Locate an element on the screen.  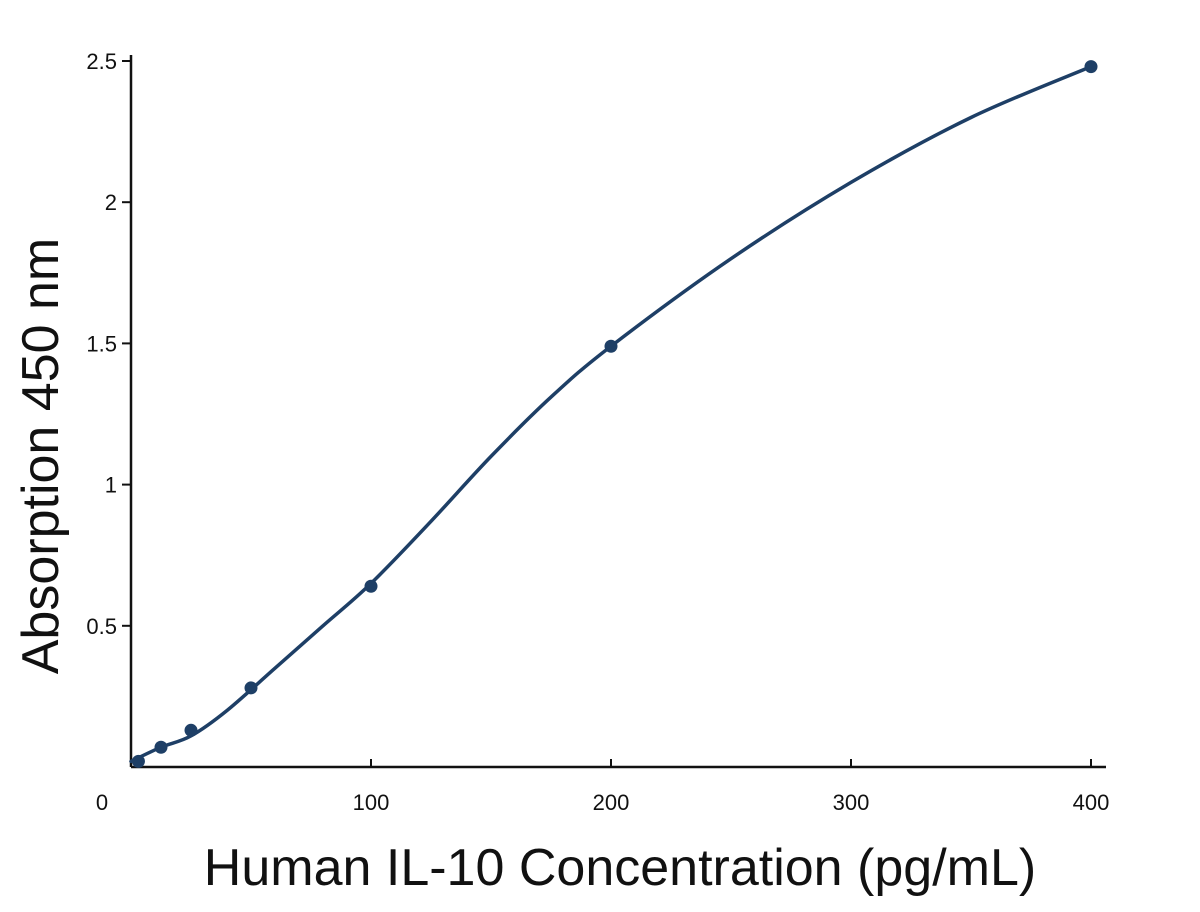
x-tick-label: 200 is located at coordinates (611, 802).